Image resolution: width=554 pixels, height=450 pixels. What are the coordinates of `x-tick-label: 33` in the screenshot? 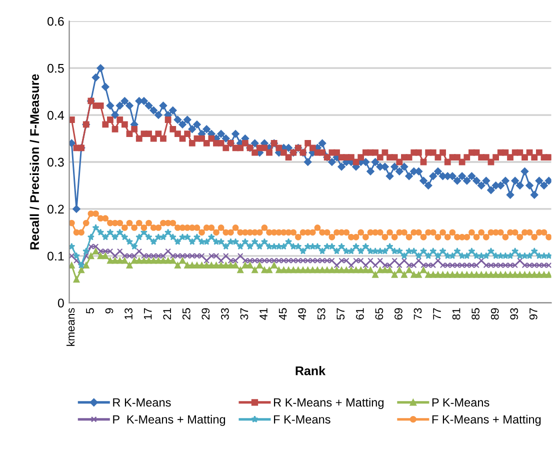 It's located at (225, 314).